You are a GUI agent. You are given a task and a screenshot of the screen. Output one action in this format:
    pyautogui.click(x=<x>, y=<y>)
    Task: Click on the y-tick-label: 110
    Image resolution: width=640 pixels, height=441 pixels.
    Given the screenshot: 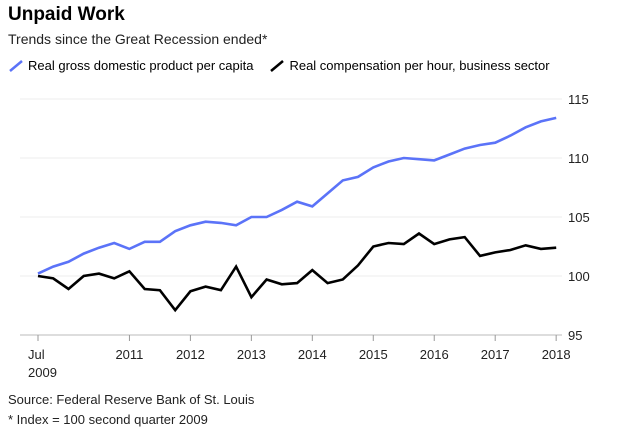 What is the action you would take?
    pyautogui.click(x=578, y=158)
    